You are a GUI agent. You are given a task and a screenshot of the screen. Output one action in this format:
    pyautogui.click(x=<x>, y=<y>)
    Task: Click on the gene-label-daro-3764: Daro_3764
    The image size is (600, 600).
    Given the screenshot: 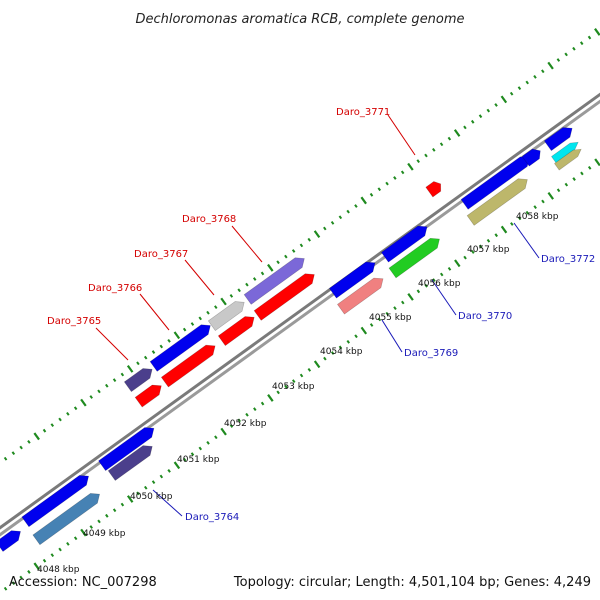 What is the action you would take?
    pyautogui.click(x=212, y=517)
    